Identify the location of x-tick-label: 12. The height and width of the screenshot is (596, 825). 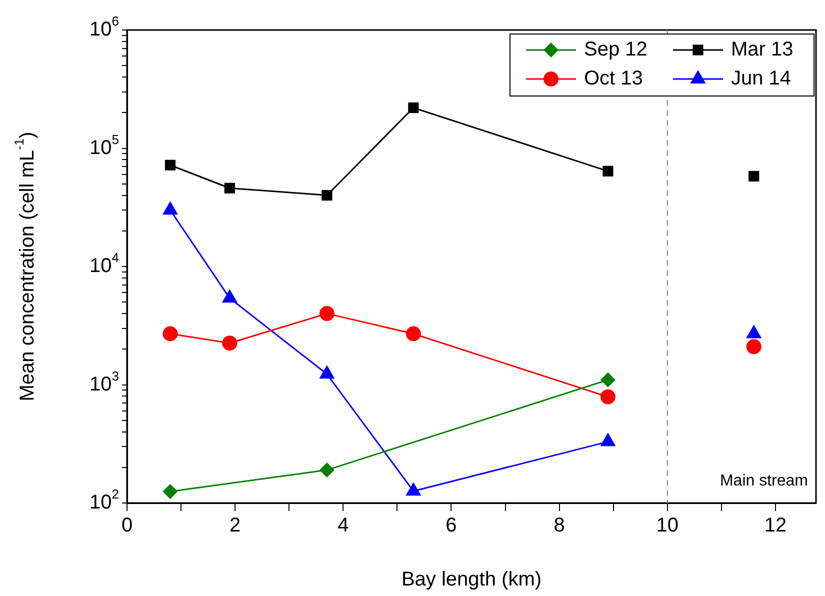
(775, 525).